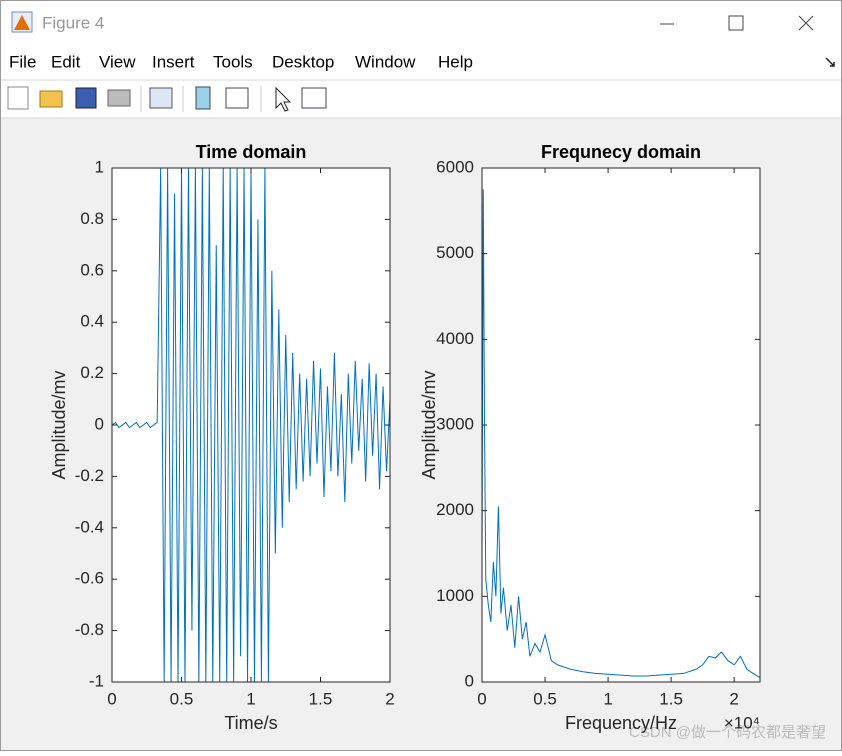  What do you see at coordinates (161, 98) in the screenshot?
I see `link-button` at bounding box center [161, 98].